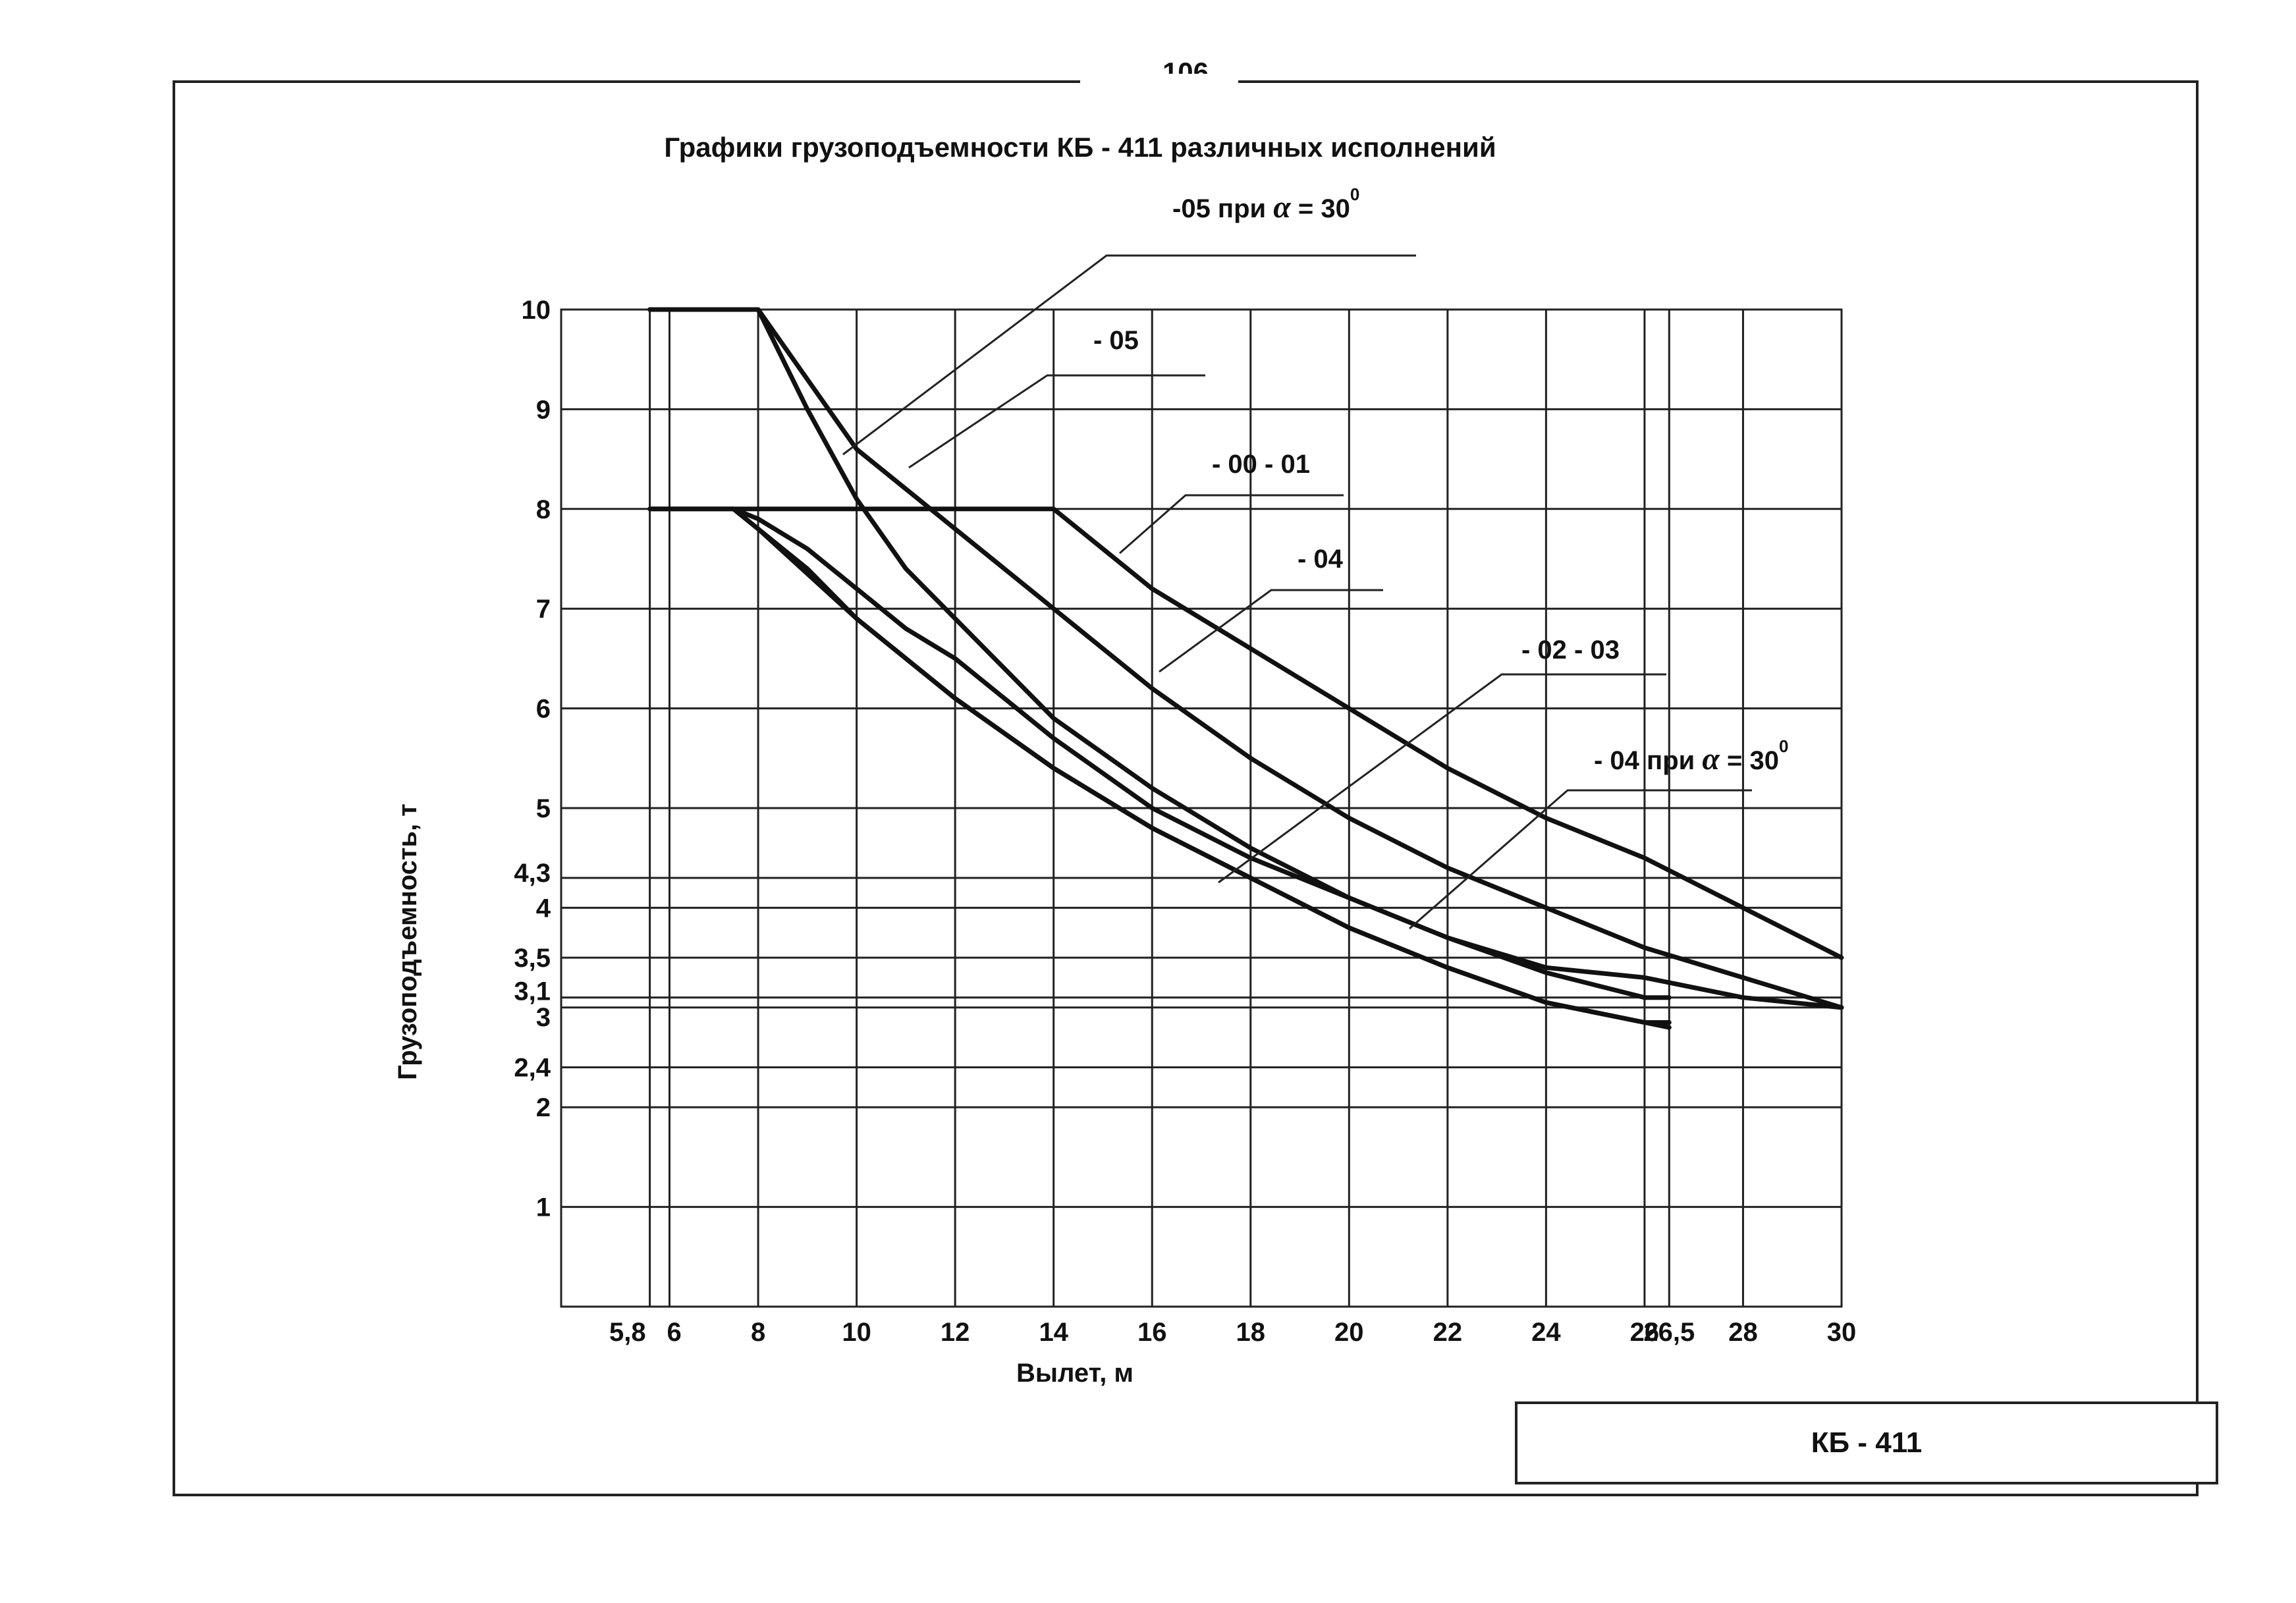 Image resolution: width=2296 pixels, height=1603 pixels. Describe the element at coordinates (407, 941) in the screenshot. I see `y-axis-label: Грузоподъемность, т` at that location.